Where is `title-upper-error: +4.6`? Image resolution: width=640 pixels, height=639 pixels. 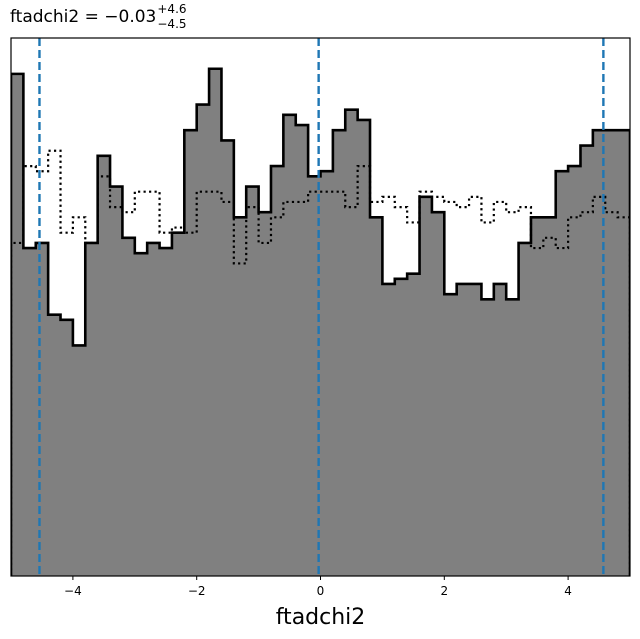
title-upper-error: +4.6 is located at coordinates (171, 9).